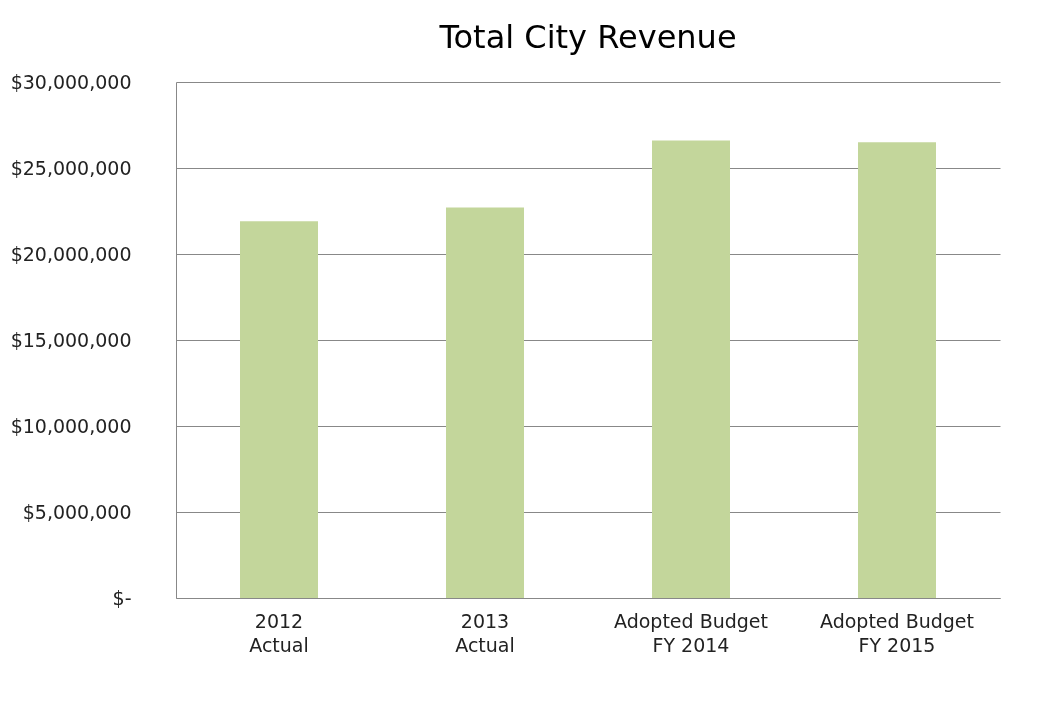 Image resolution: width=1060 pixels, height=719 pixels. Describe the element at coordinates (71, 253) in the screenshot. I see `y-tick-label: $20,000,000` at that location.